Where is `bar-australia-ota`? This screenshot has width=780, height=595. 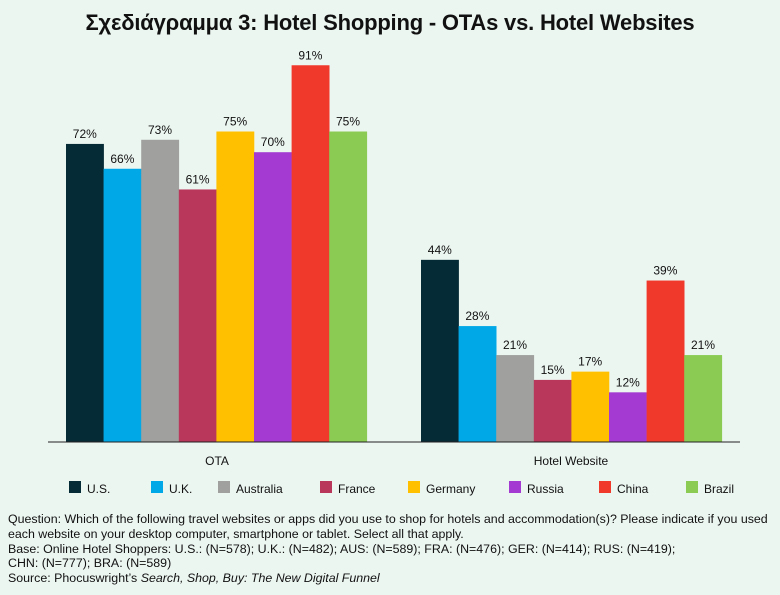
bar-australia-ota is located at coordinates (160, 290).